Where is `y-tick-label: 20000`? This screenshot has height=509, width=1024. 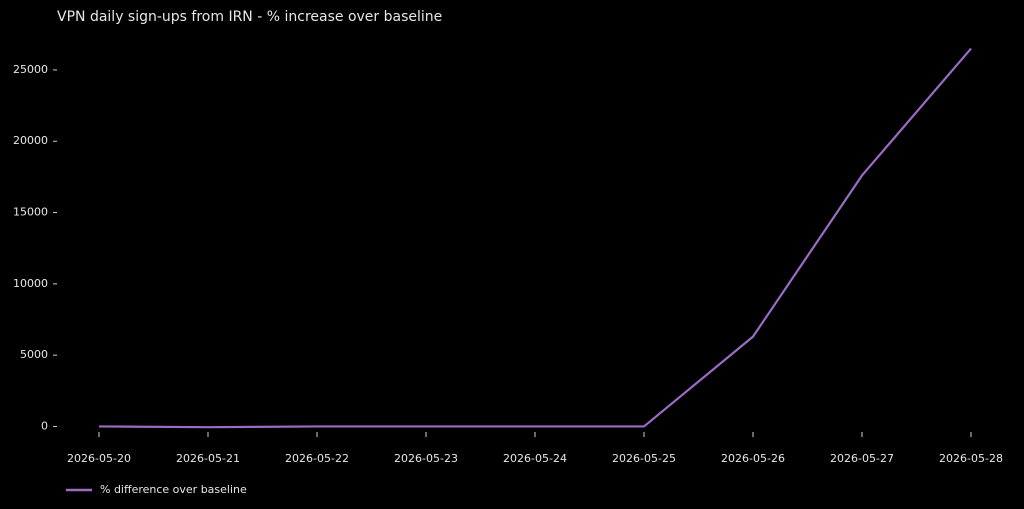 y-tick-label: 20000 is located at coordinates (30, 140).